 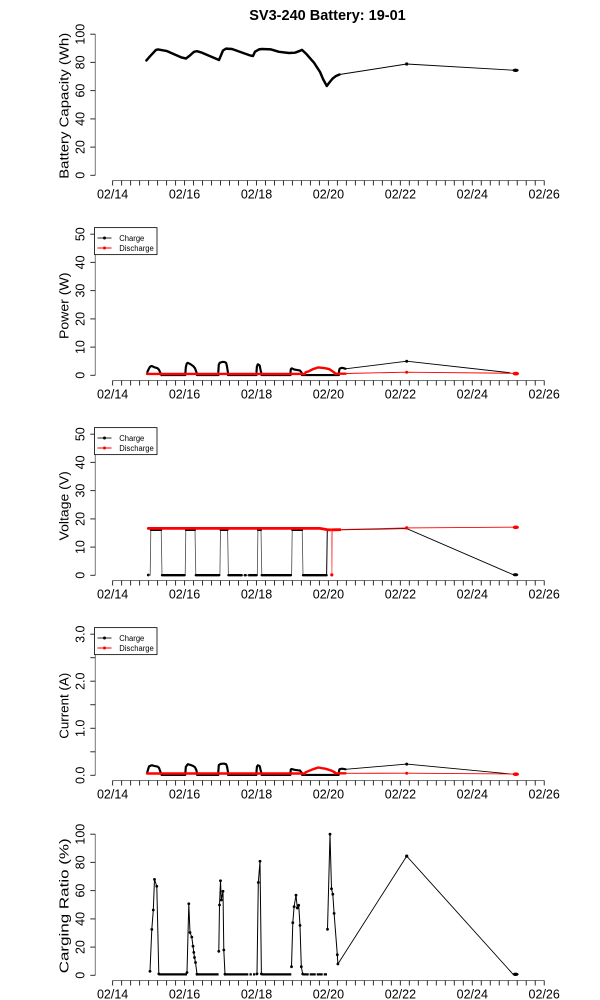 I want to click on svg-text: 2.0, so click(x=80, y=680).